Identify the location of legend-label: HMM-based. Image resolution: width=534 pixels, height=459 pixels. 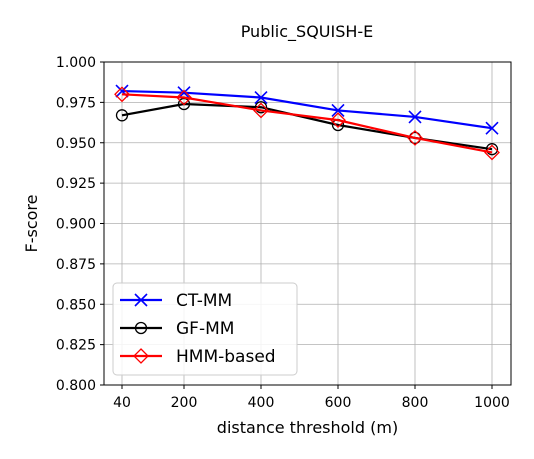
(226, 357).